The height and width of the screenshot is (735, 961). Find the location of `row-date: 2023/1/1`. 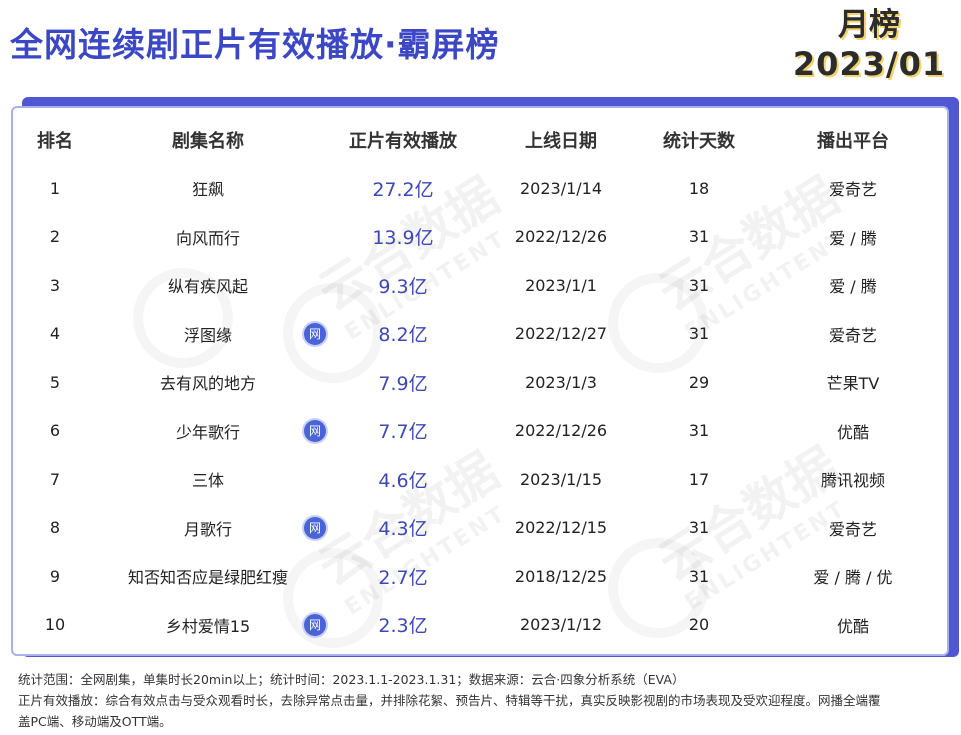

row-date: 2023/1/1 is located at coordinates (561, 285).